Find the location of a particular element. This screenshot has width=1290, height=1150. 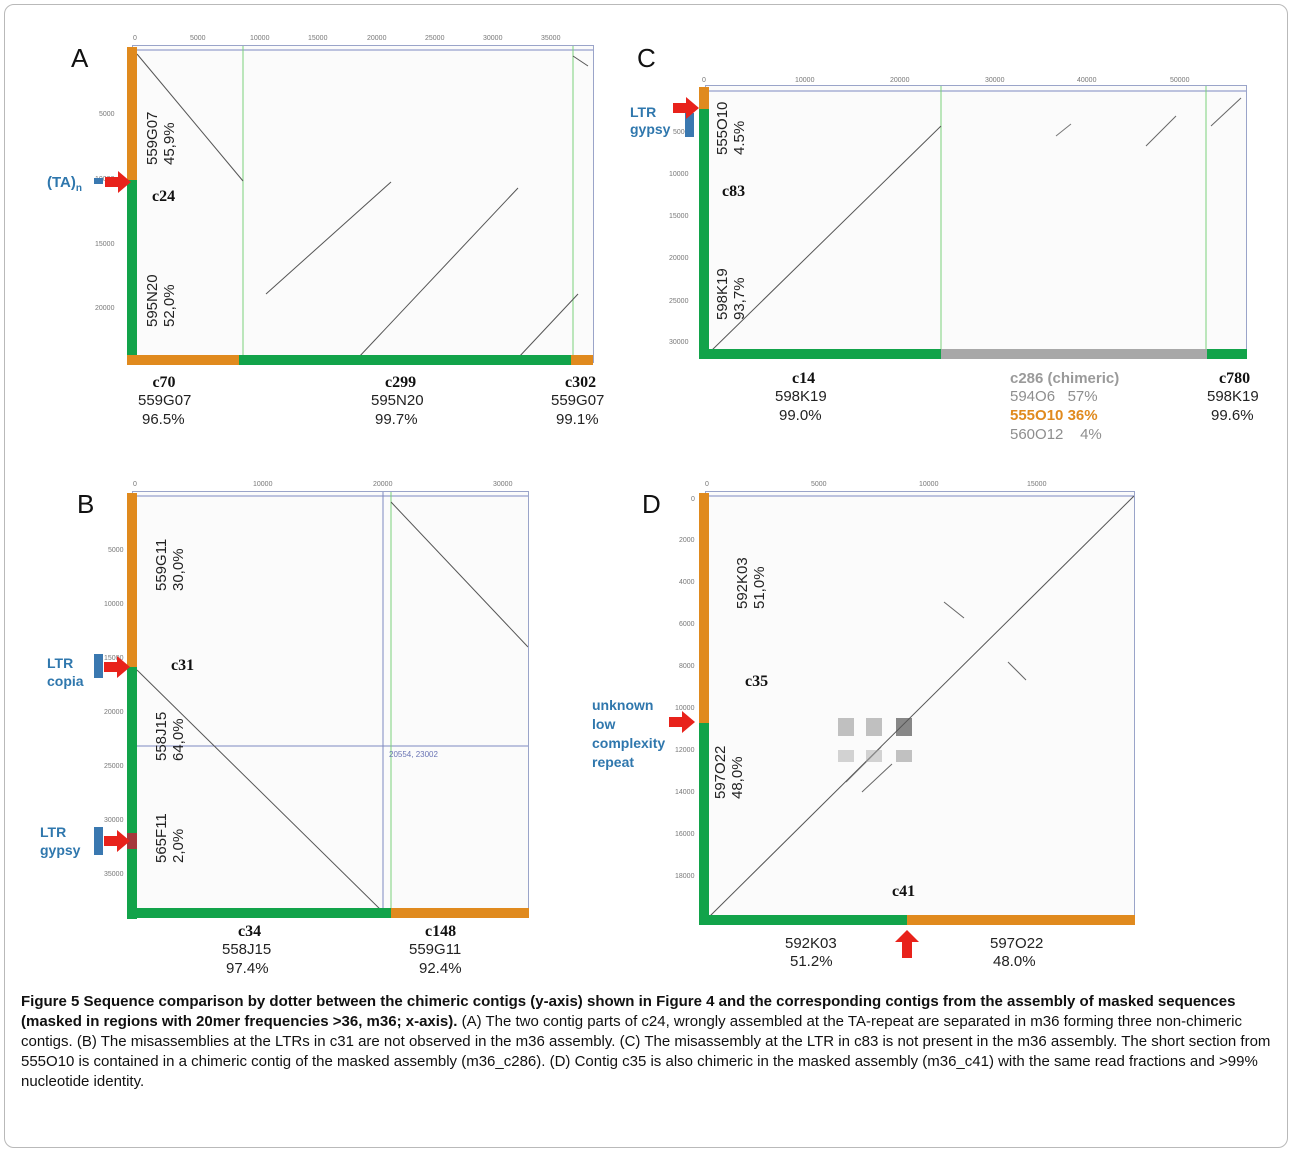

panel-b-repeat2-marker is located at coordinates (98, 841).